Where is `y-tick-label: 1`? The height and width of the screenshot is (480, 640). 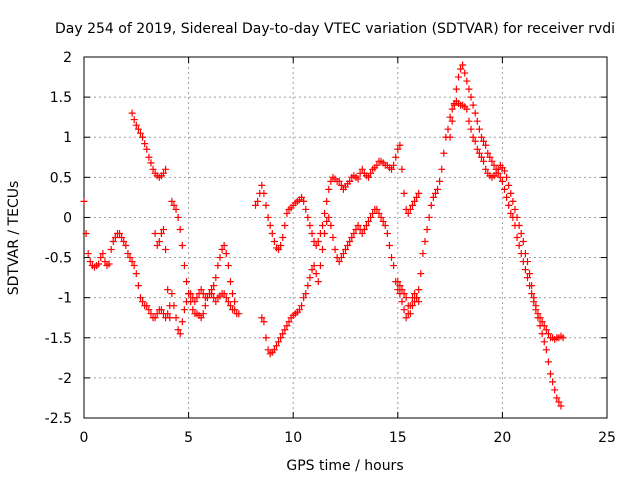
y-tick-label: 1 is located at coordinates (67, 138).